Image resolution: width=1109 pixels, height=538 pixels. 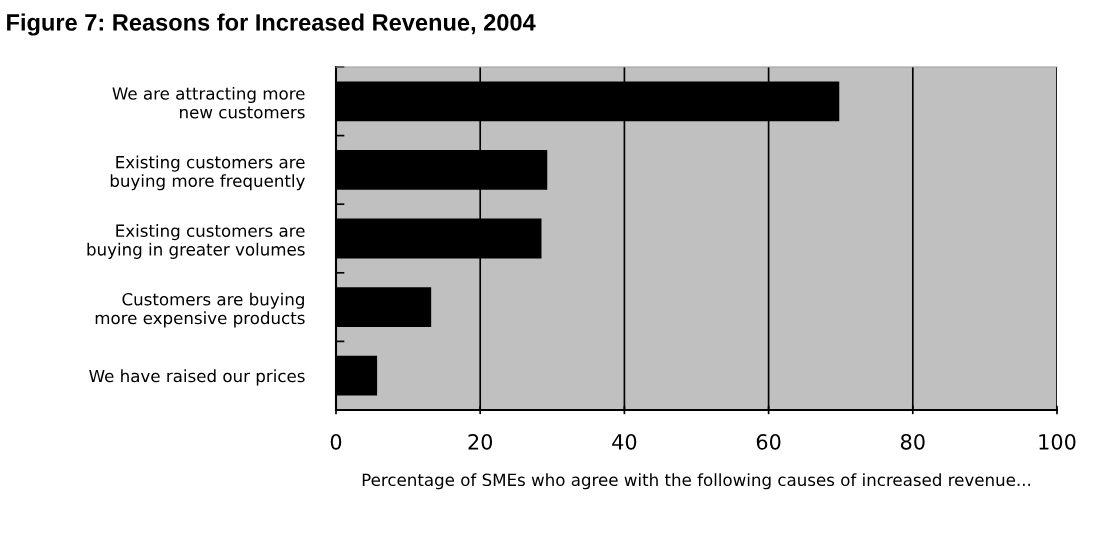 What do you see at coordinates (336, 441) in the screenshot?
I see `x-tick-label: 0` at bounding box center [336, 441].